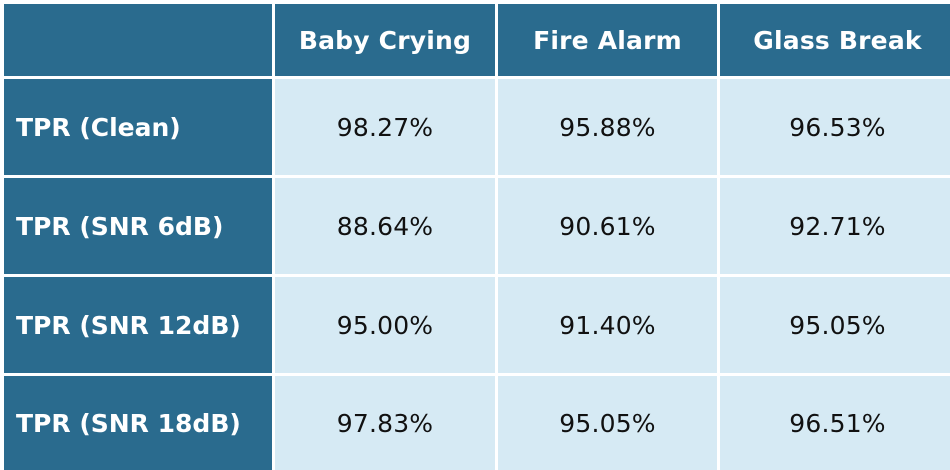 This screenshot has height=470, width=950. Describe the element at coordinates (607, 325) in the screenshot. I see `table-cell: 91.40%` at that location.